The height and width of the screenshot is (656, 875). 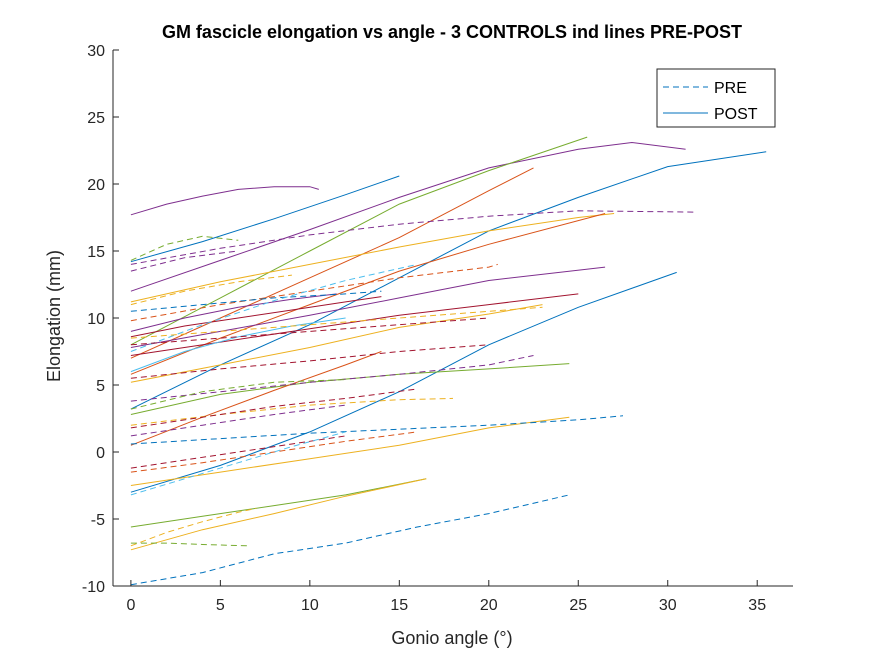 What do you see at coordinates (399, 605) in the screenshot?
I see `x-tick-label: 15` at bounding box center [399, 605].